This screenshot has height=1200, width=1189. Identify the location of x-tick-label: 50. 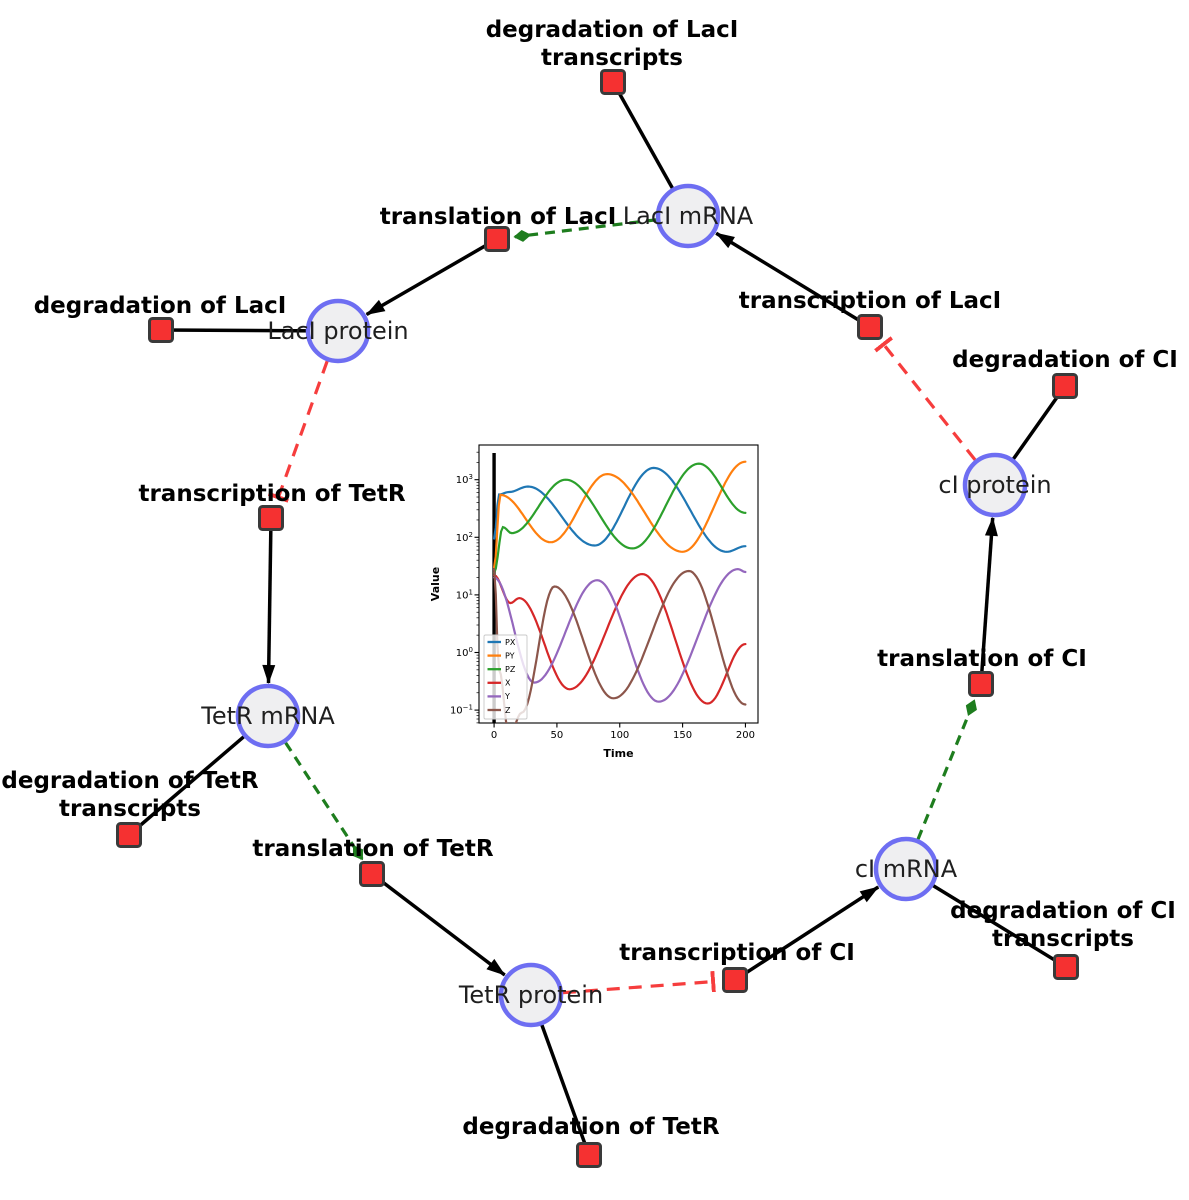
(557, 735).